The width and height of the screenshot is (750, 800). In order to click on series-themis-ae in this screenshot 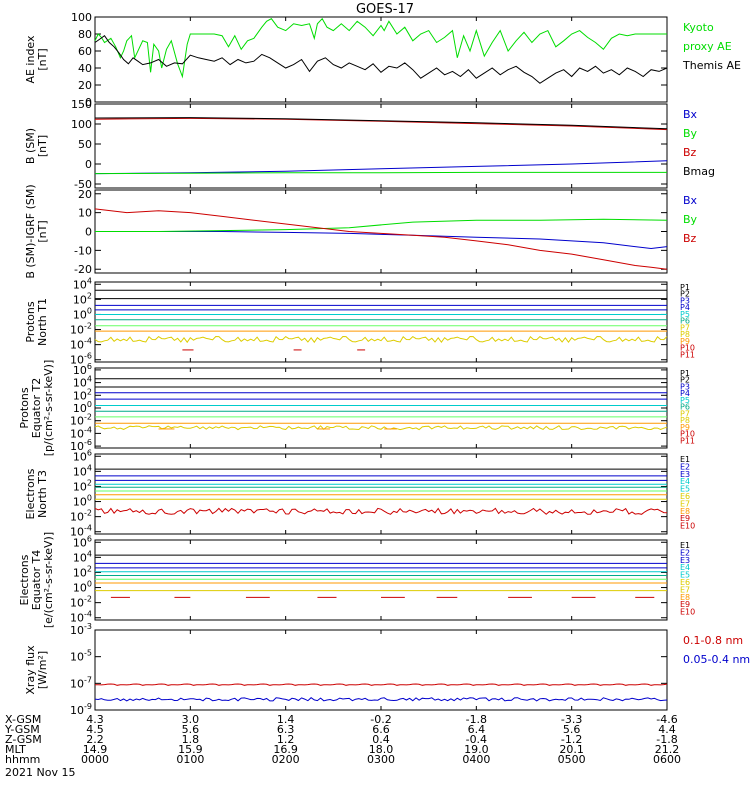, I will do `click(381, 59)`.